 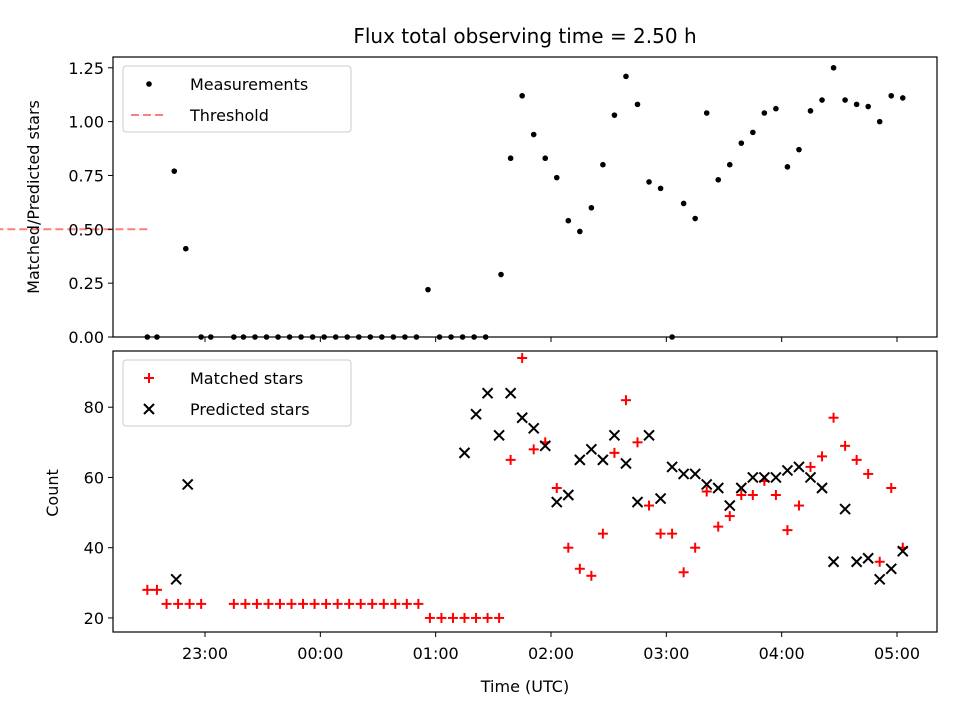 I want to click on y-tick-label: 20, so click(x=94, y=618).